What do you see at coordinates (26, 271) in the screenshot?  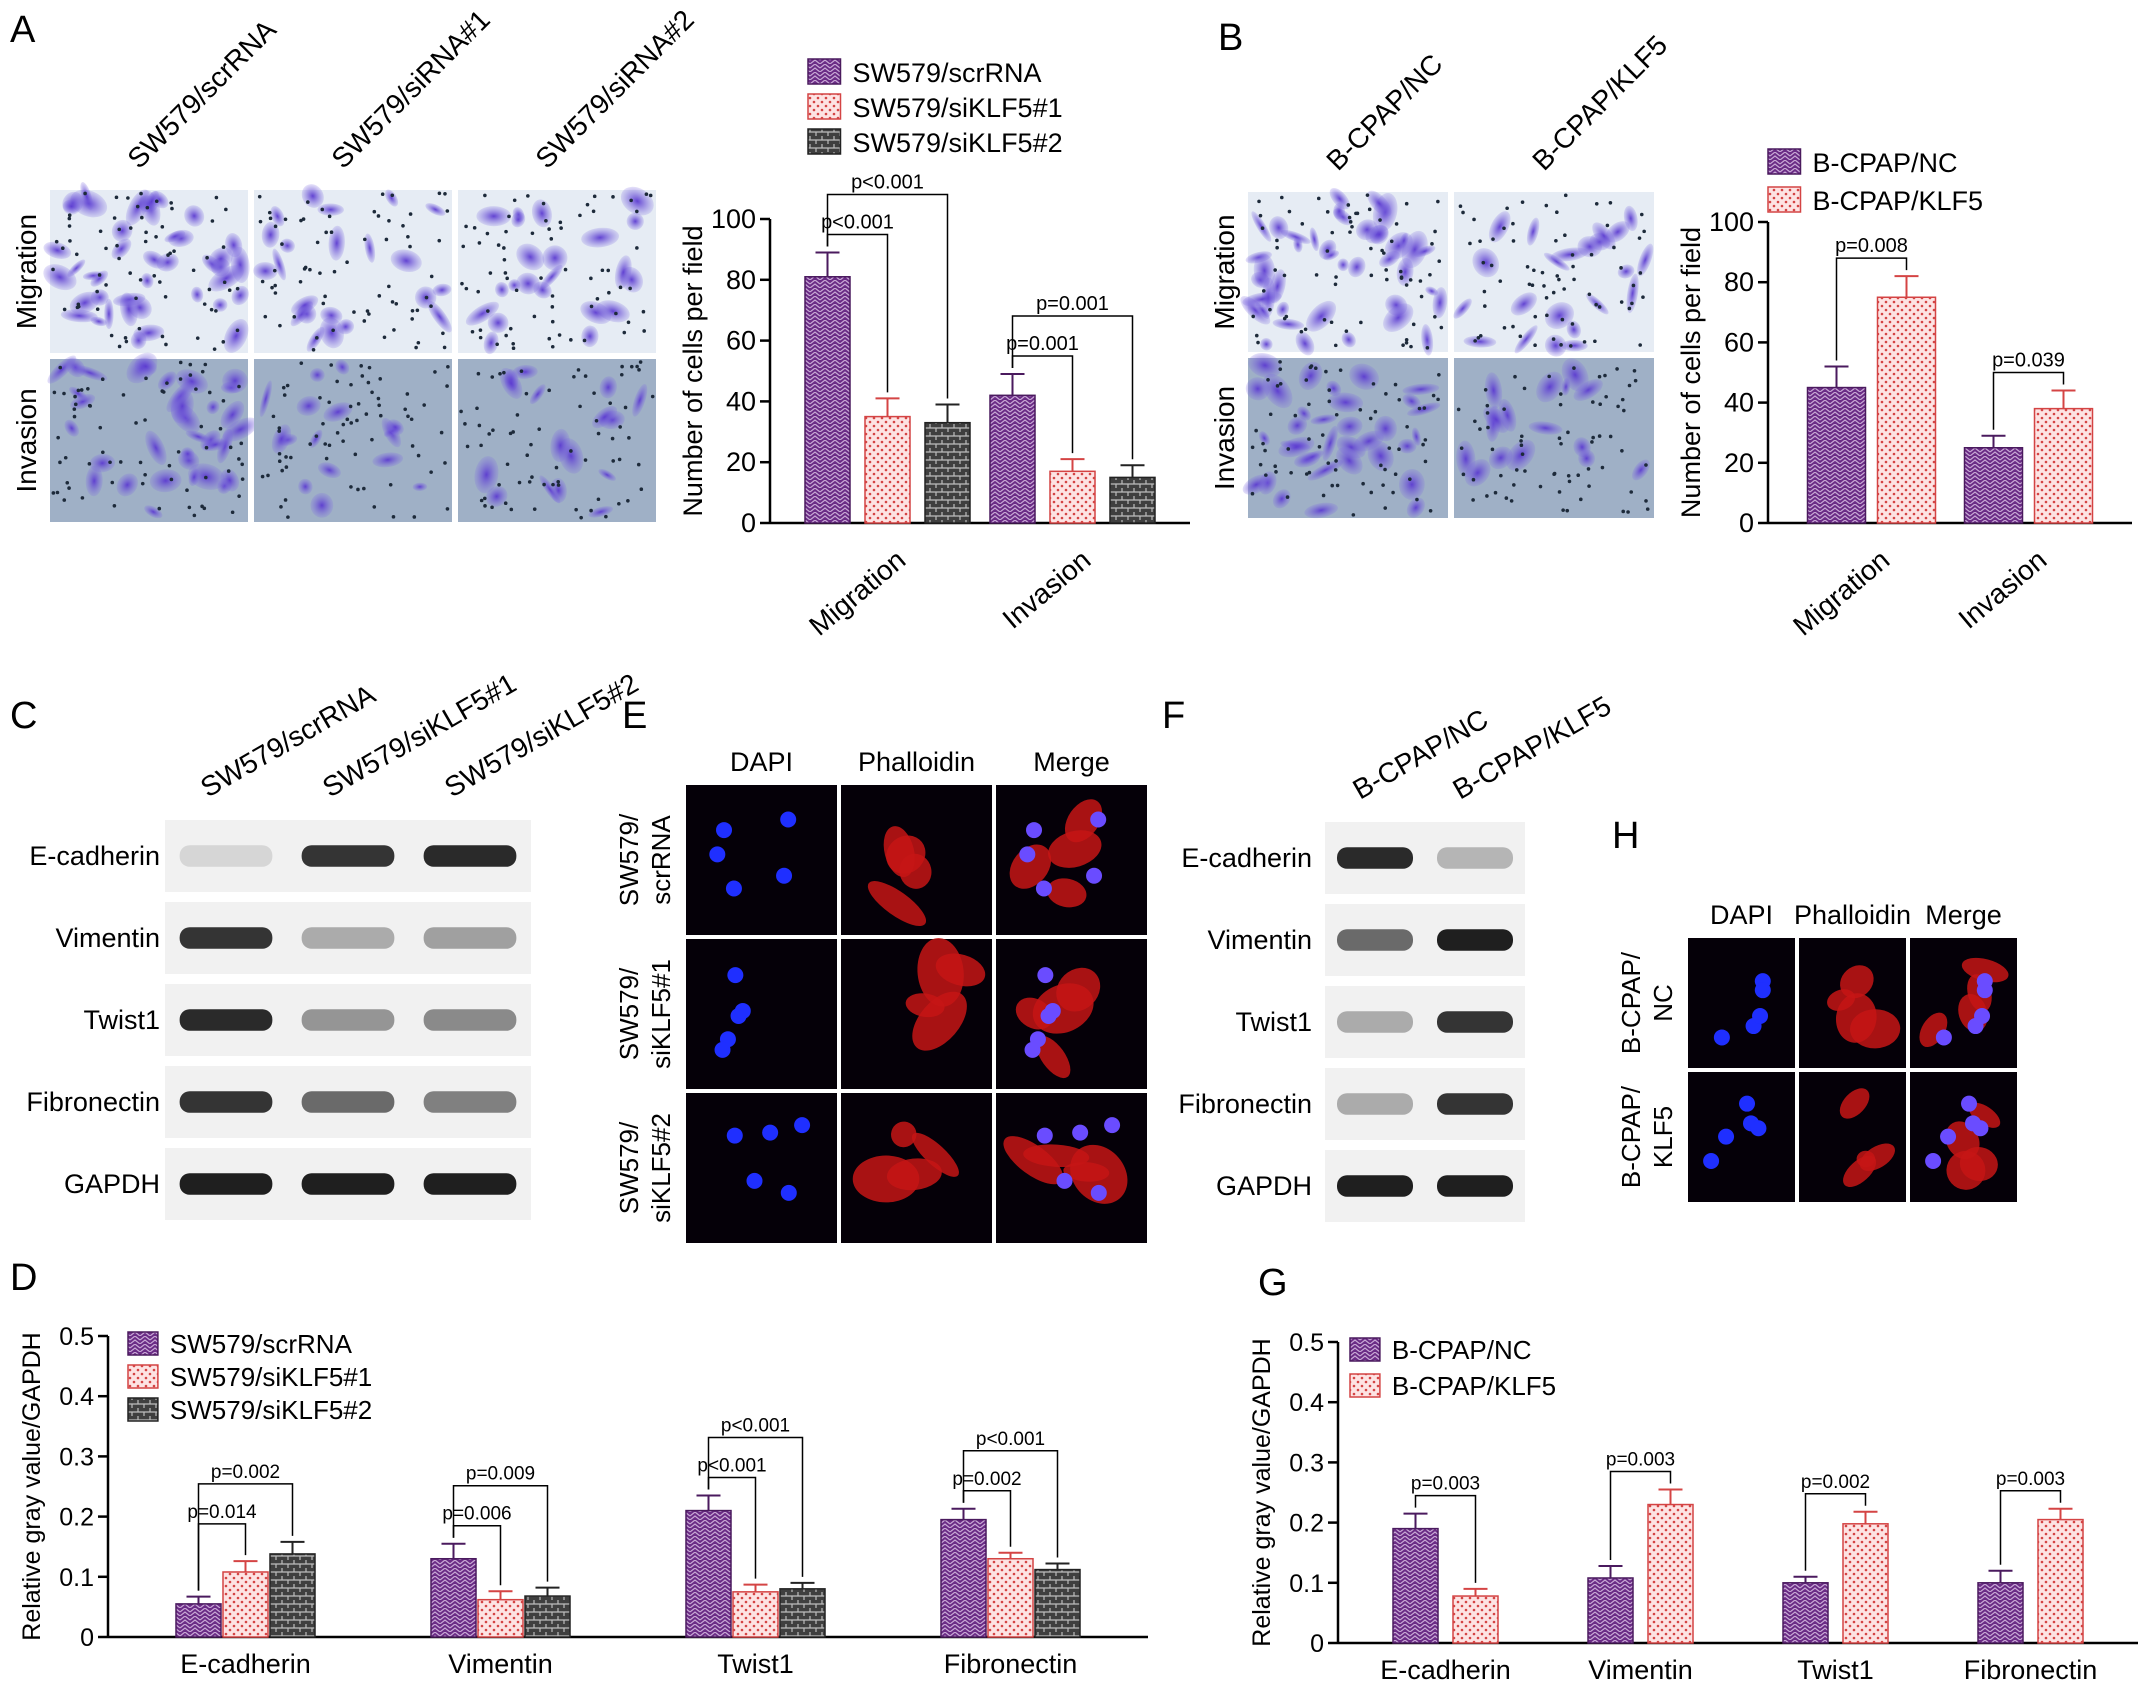 I see `panel-a-row-label: Migration` at bounding box center [26, 271].